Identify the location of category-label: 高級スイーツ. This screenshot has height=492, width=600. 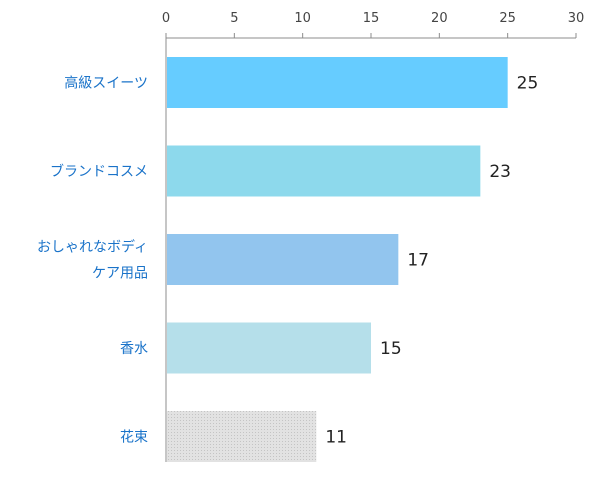
(106, 83).